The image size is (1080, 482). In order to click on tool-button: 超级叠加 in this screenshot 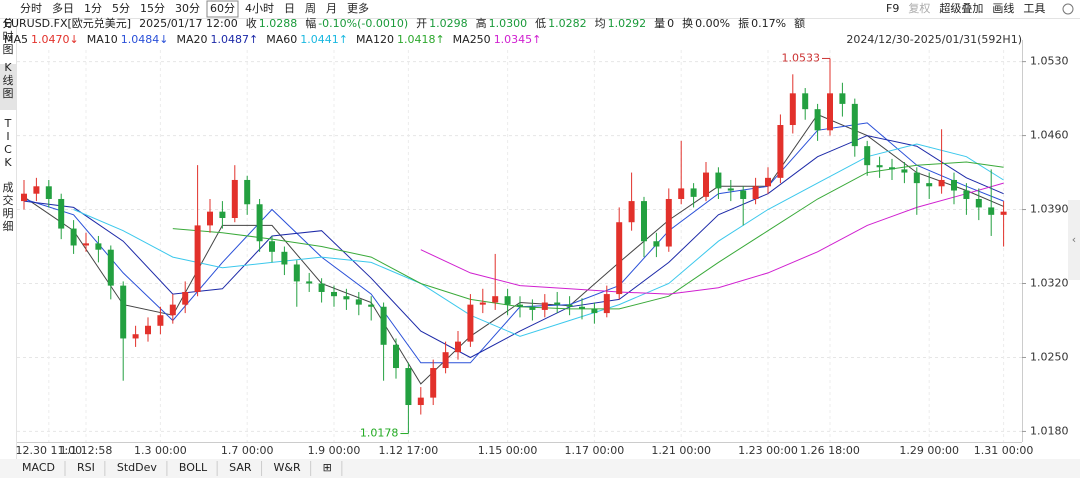, I will do `click(961, 8)`.